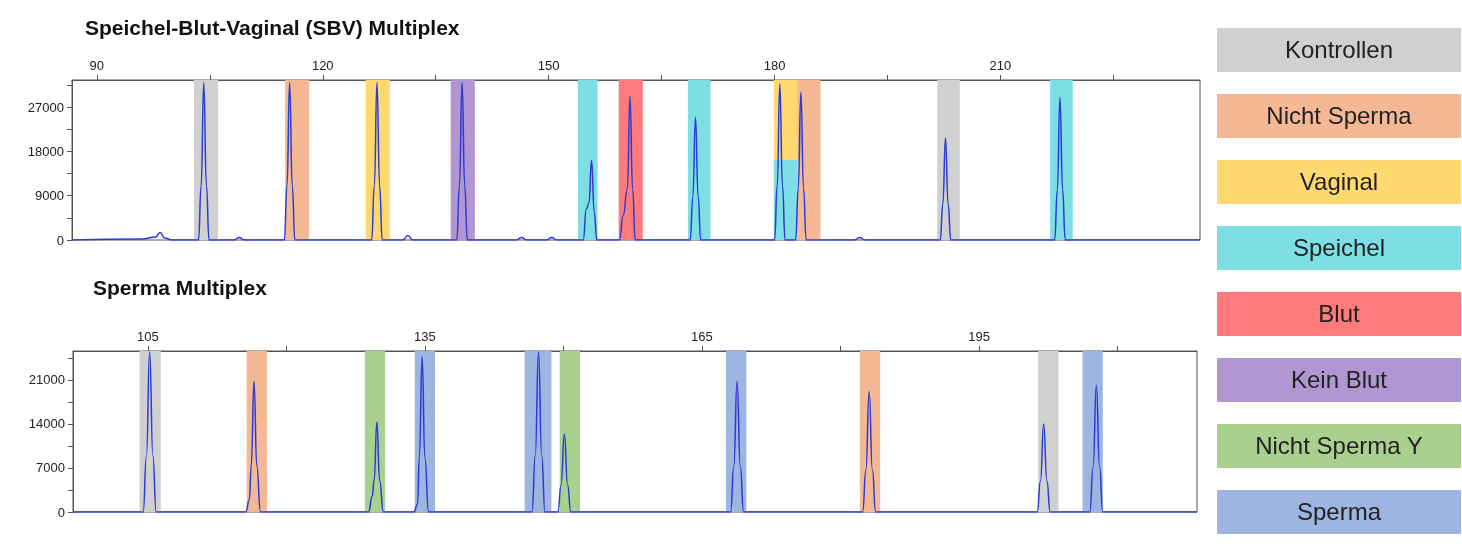 This screenshot has height=559, width=1462. I want to click on category-label: Speichel, so click(1339, 248).